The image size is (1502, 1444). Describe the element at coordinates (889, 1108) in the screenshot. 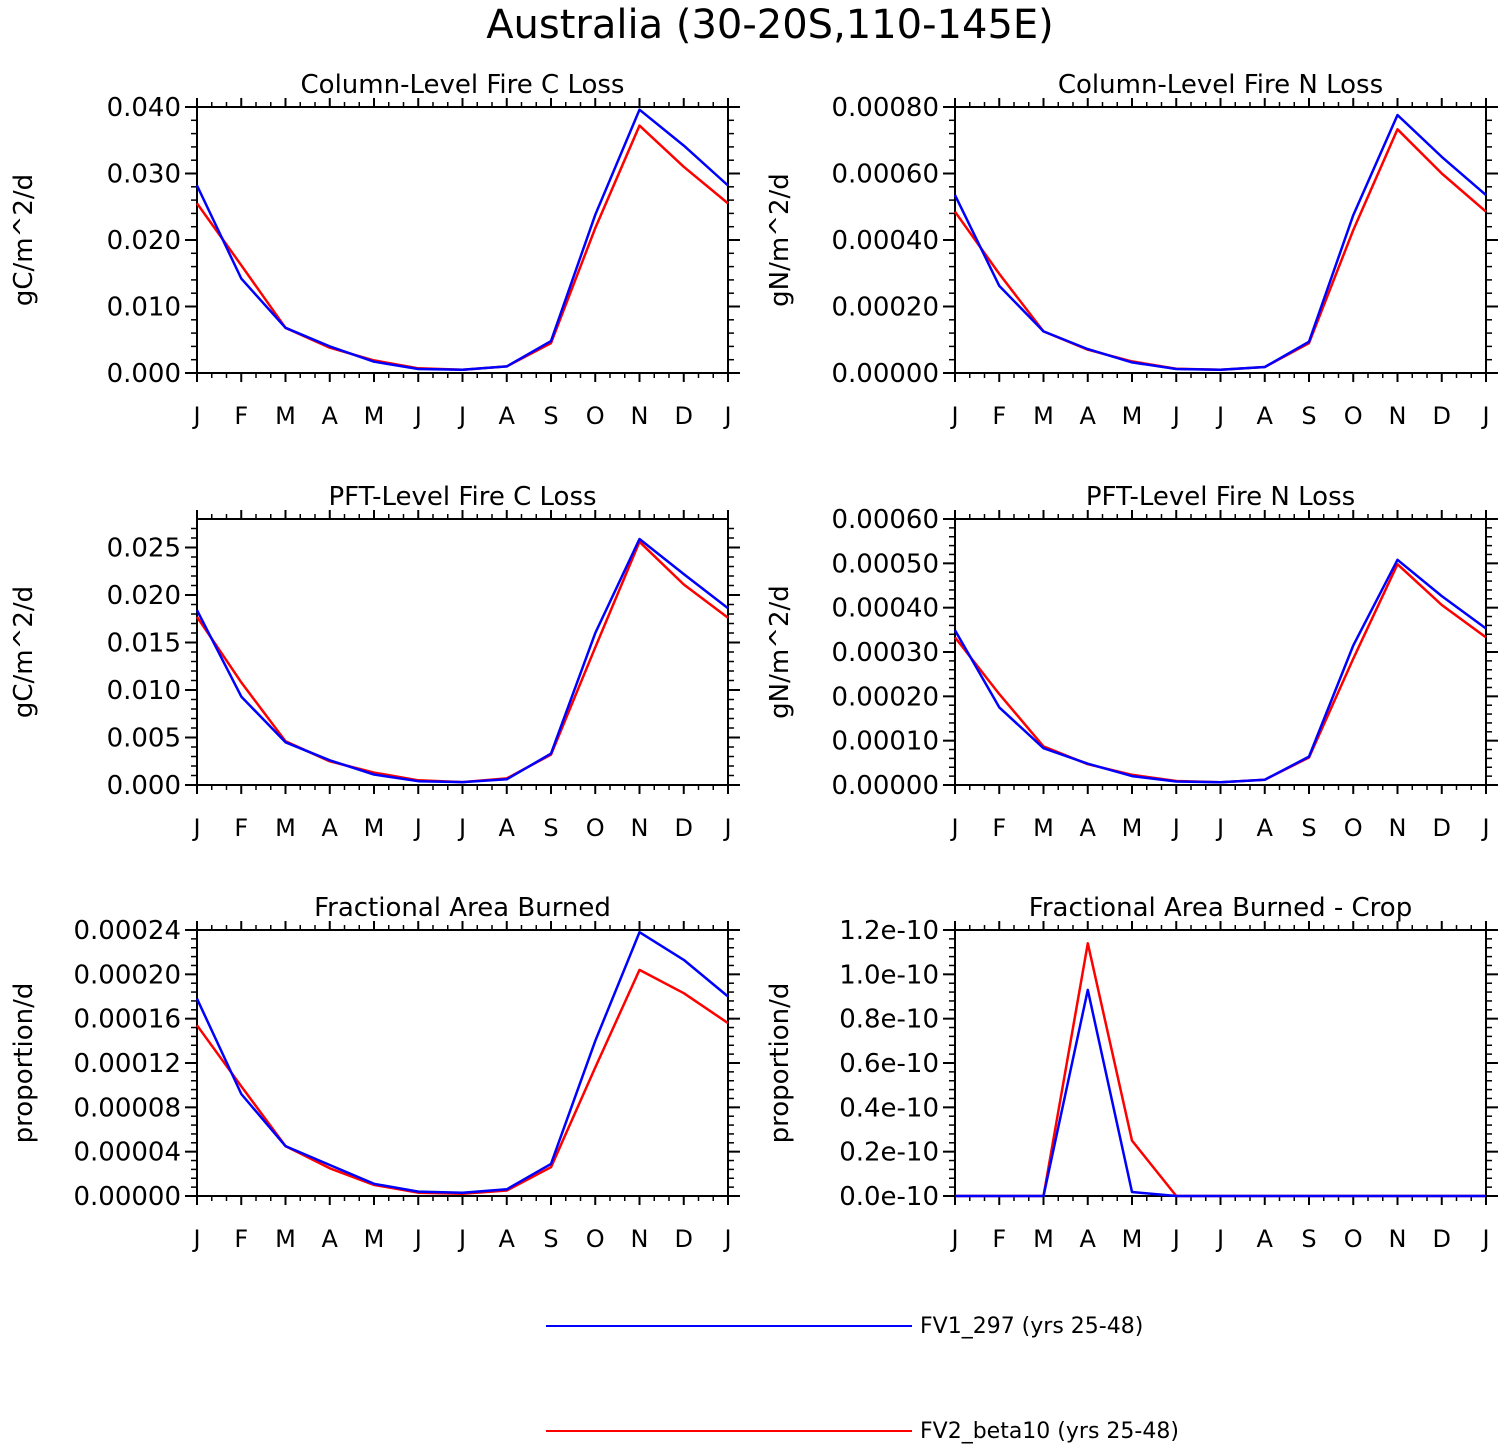

I see `y-tick-label: 0.4e-10` at that location.